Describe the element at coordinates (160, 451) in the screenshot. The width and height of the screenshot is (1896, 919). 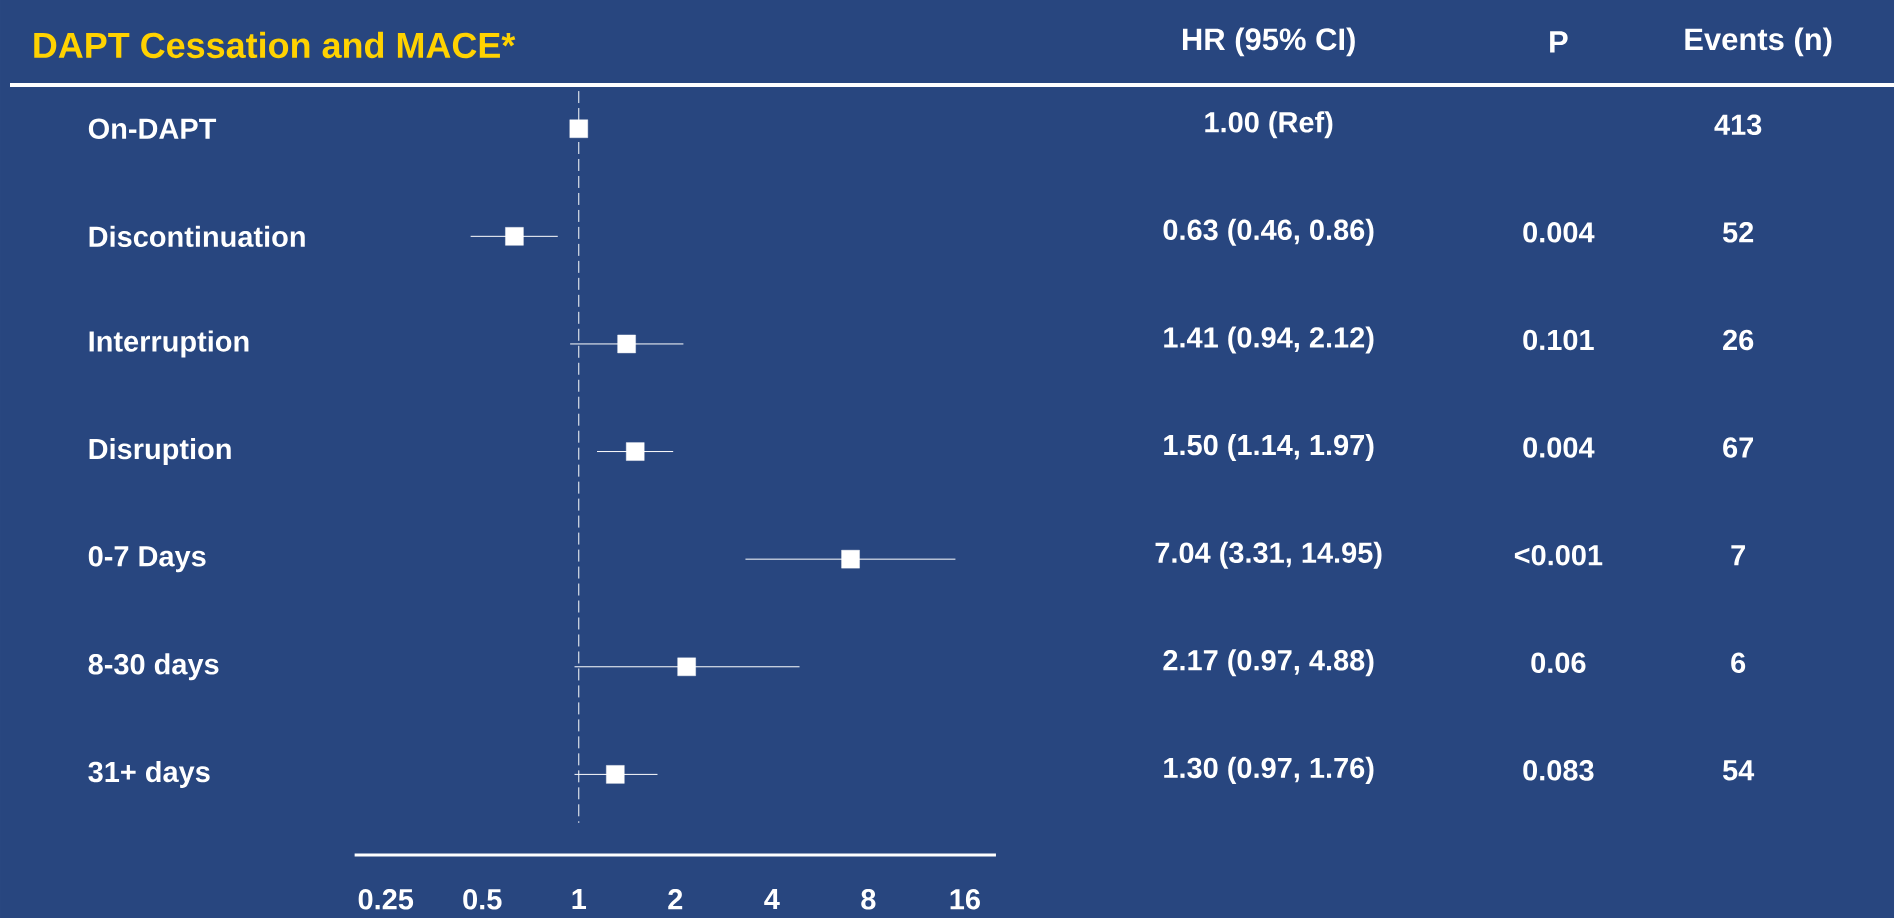
I see `y-tick-label: Disruption` at that location.